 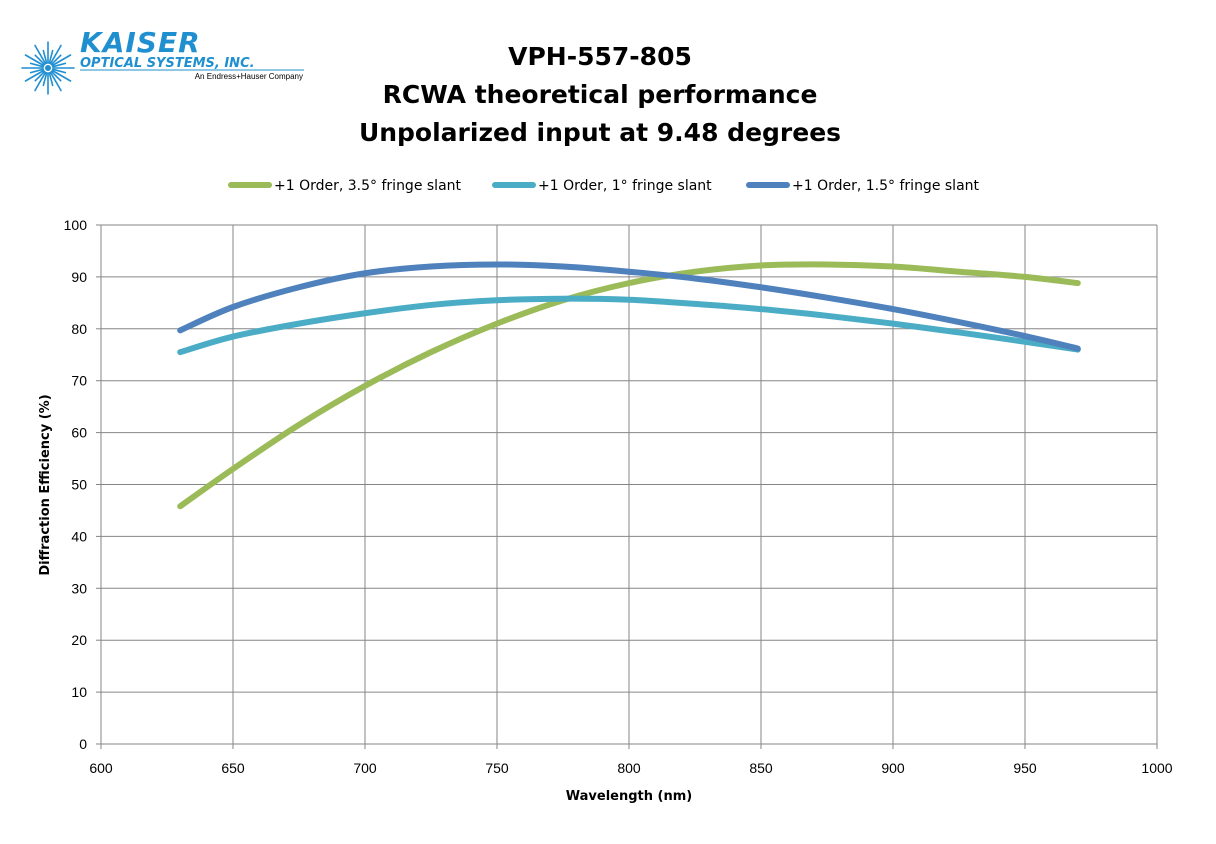 What do you see at coordinates (368, 186) in the screenshot?
I see `legend-label: +1 Order, 3.5° fringe slant` at bounding box center [368, 186].